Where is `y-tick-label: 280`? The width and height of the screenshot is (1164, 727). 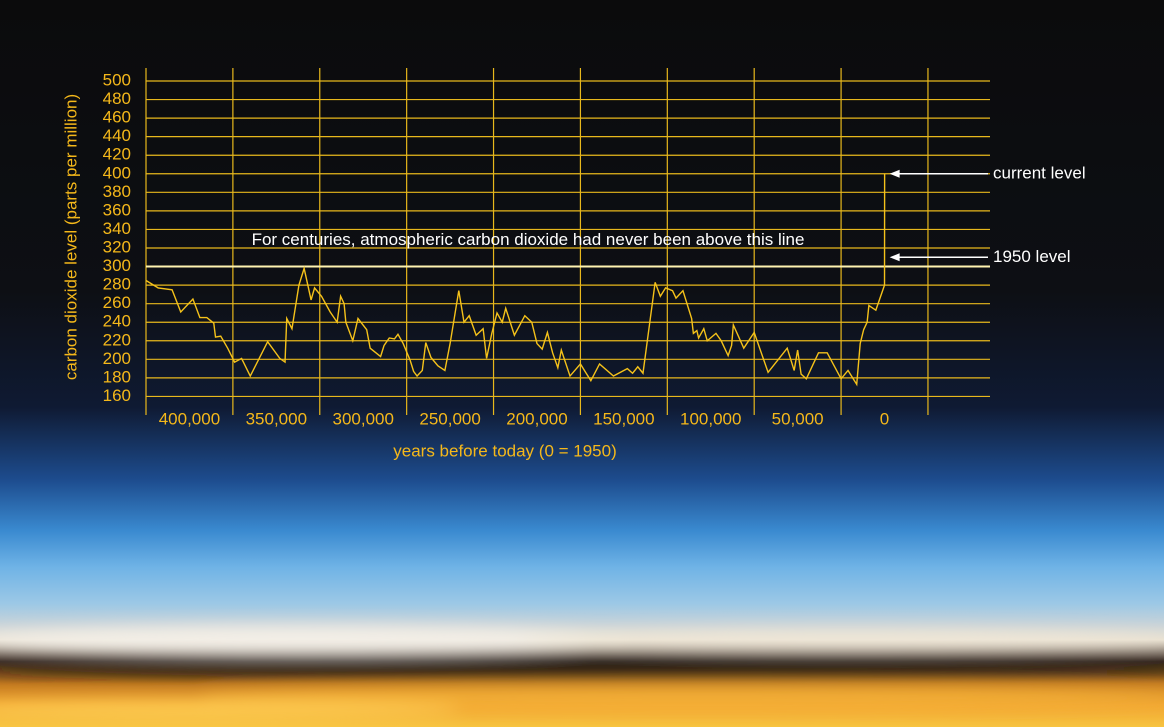 y-tick-label: 280 is located at coordinates (117, 284).